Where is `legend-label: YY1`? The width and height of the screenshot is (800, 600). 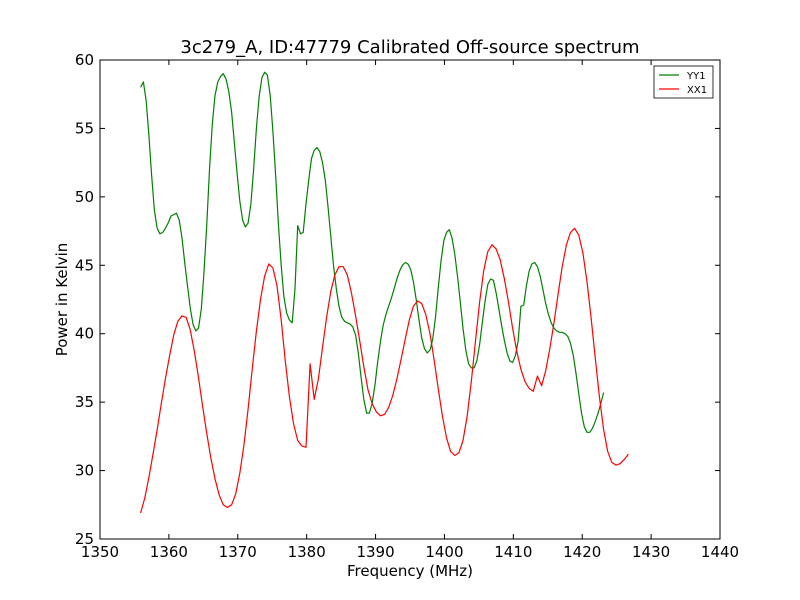
legend-label: YY1 is located at coordinates (696, 76).